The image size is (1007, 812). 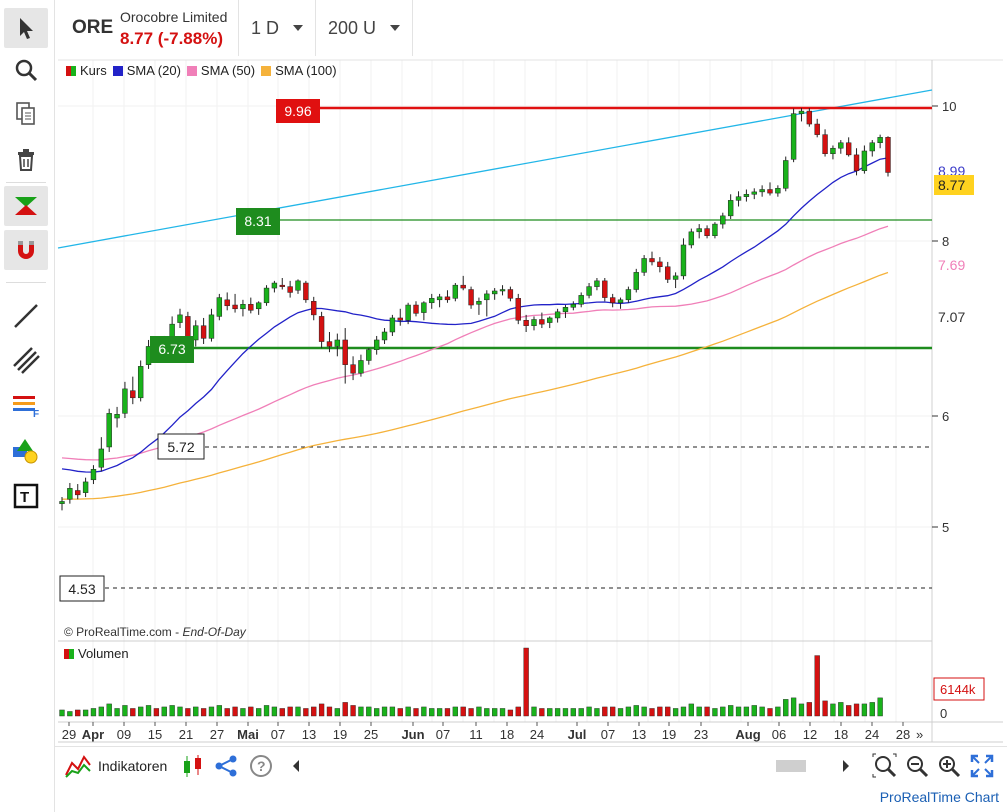 What do you see at coordinates (919, 734) in the screenshot?
I see `scroll-right-icon: »` at bounding box center [919, 734].